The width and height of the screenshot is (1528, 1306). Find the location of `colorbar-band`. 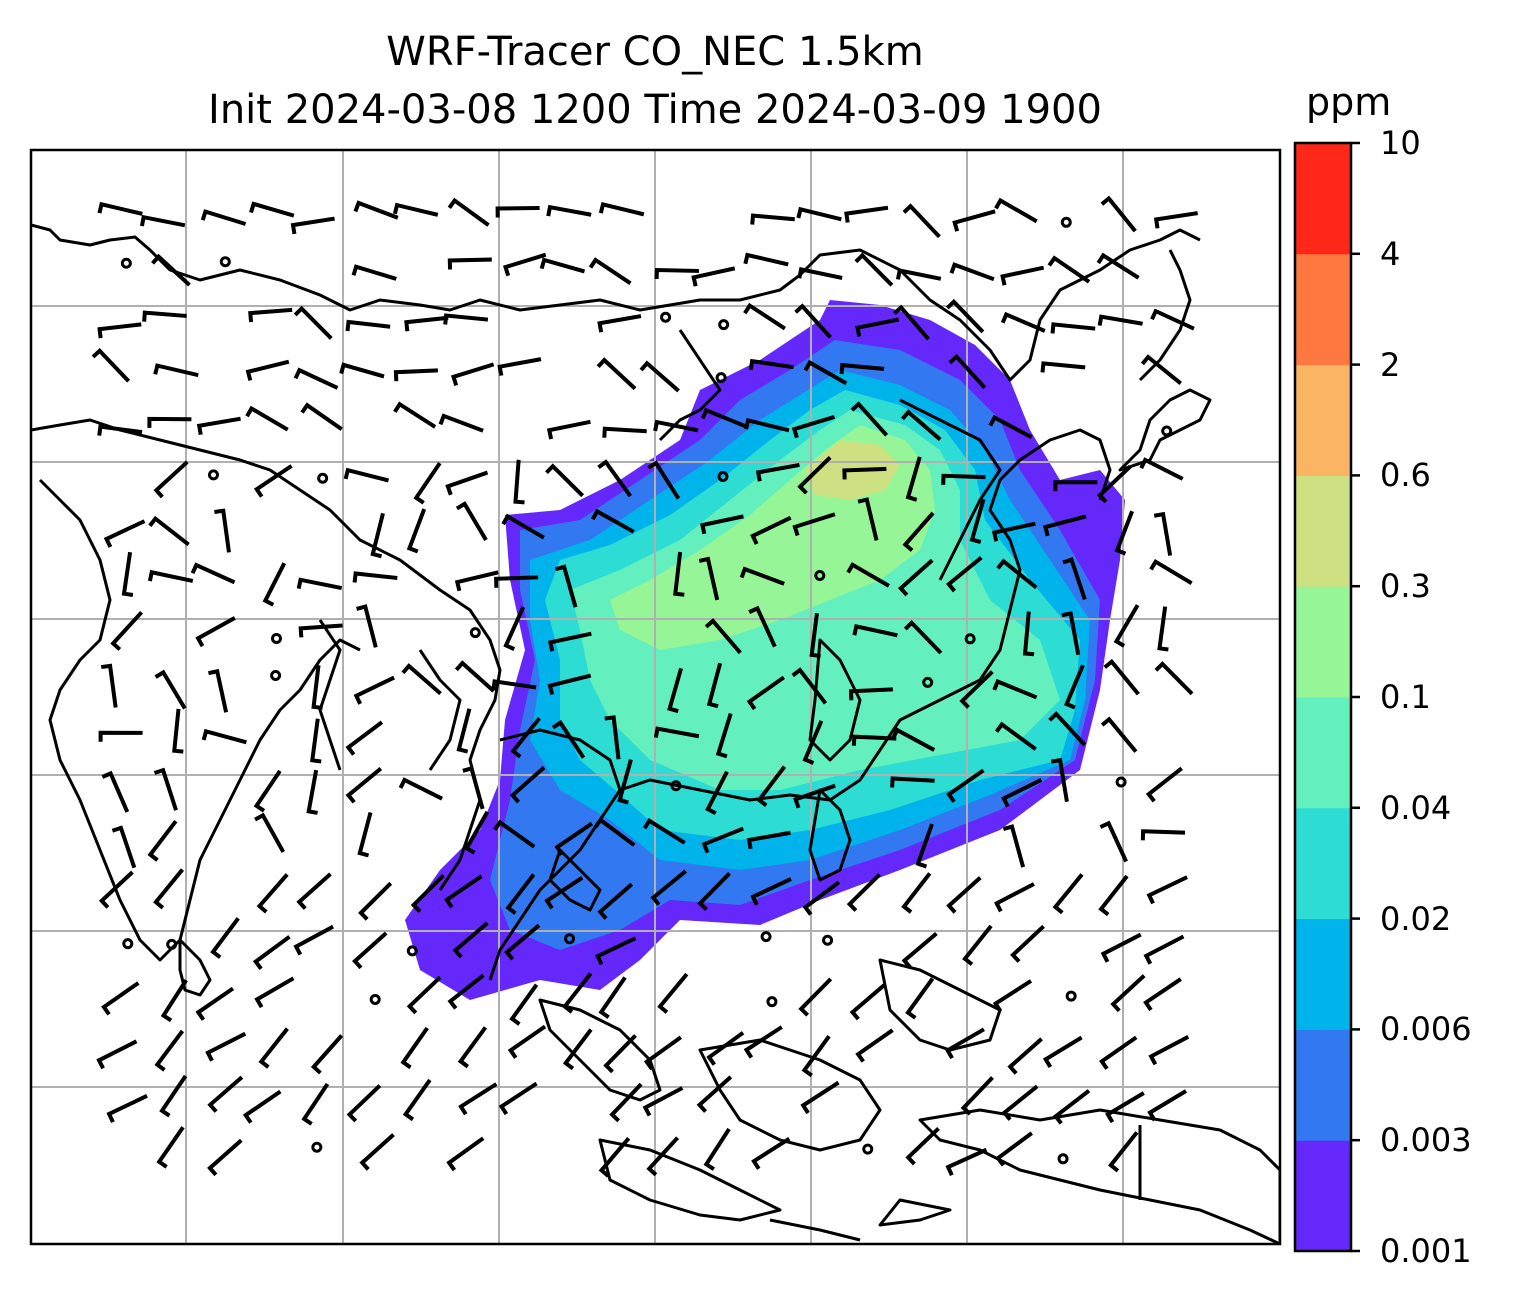

colorbar-band is located at coordinates (1323, 531).